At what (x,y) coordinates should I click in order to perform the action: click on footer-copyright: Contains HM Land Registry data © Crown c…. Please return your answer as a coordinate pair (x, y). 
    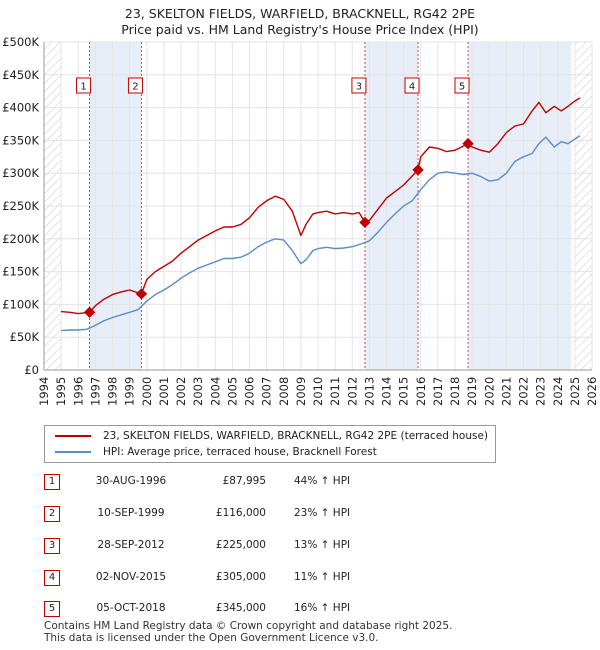
    Looking at the image, I should click on (248, 626).